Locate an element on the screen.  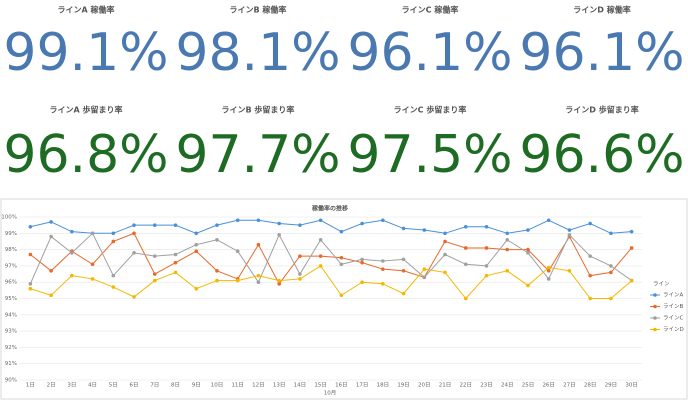
kpi-value: 98.1% is located at coordinates (257, 53).